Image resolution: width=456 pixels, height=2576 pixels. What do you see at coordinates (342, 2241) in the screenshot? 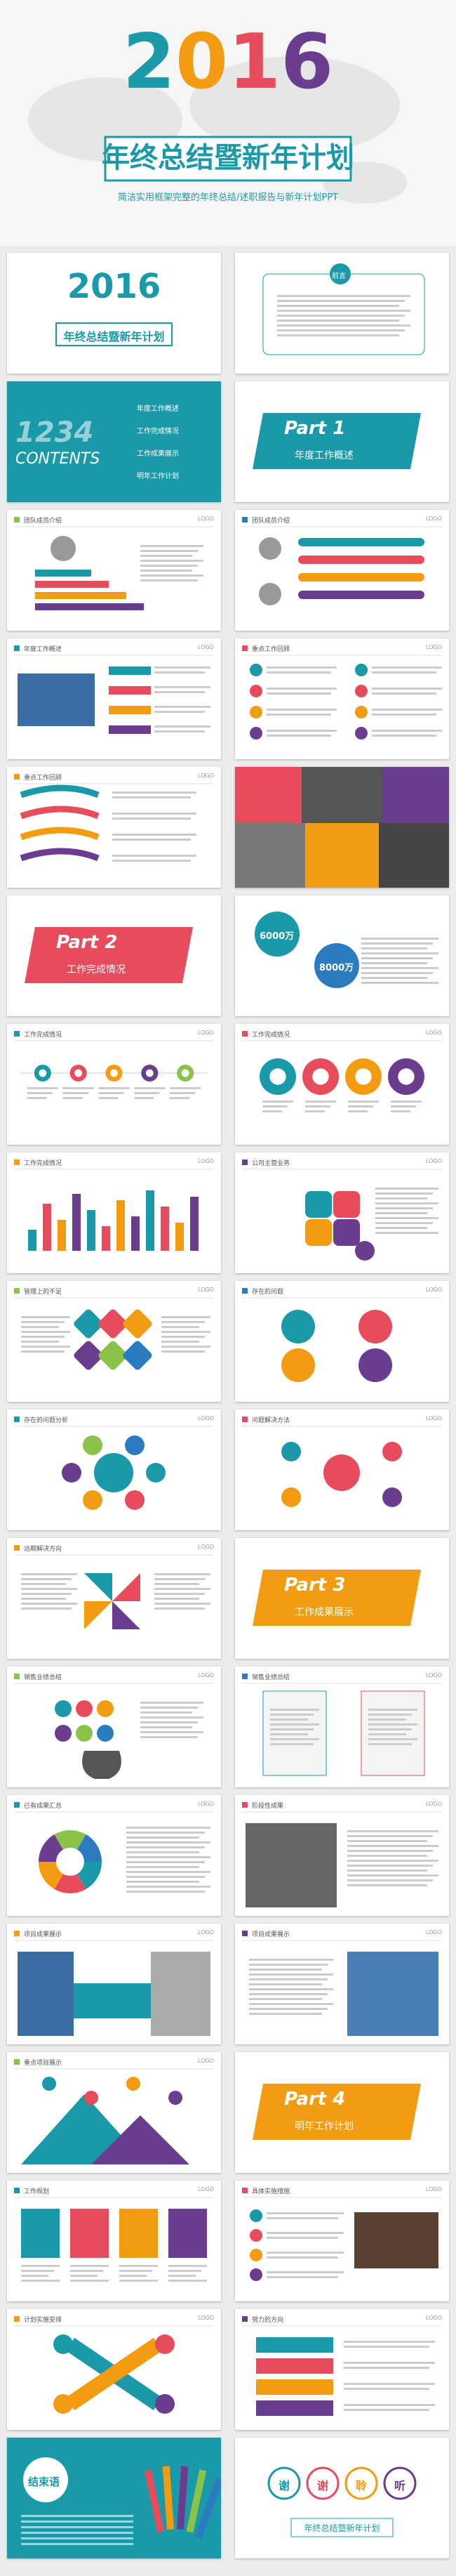
I see `slide-thumb: 具体实施措施 LOGO` at bounding box center [342, 2241].